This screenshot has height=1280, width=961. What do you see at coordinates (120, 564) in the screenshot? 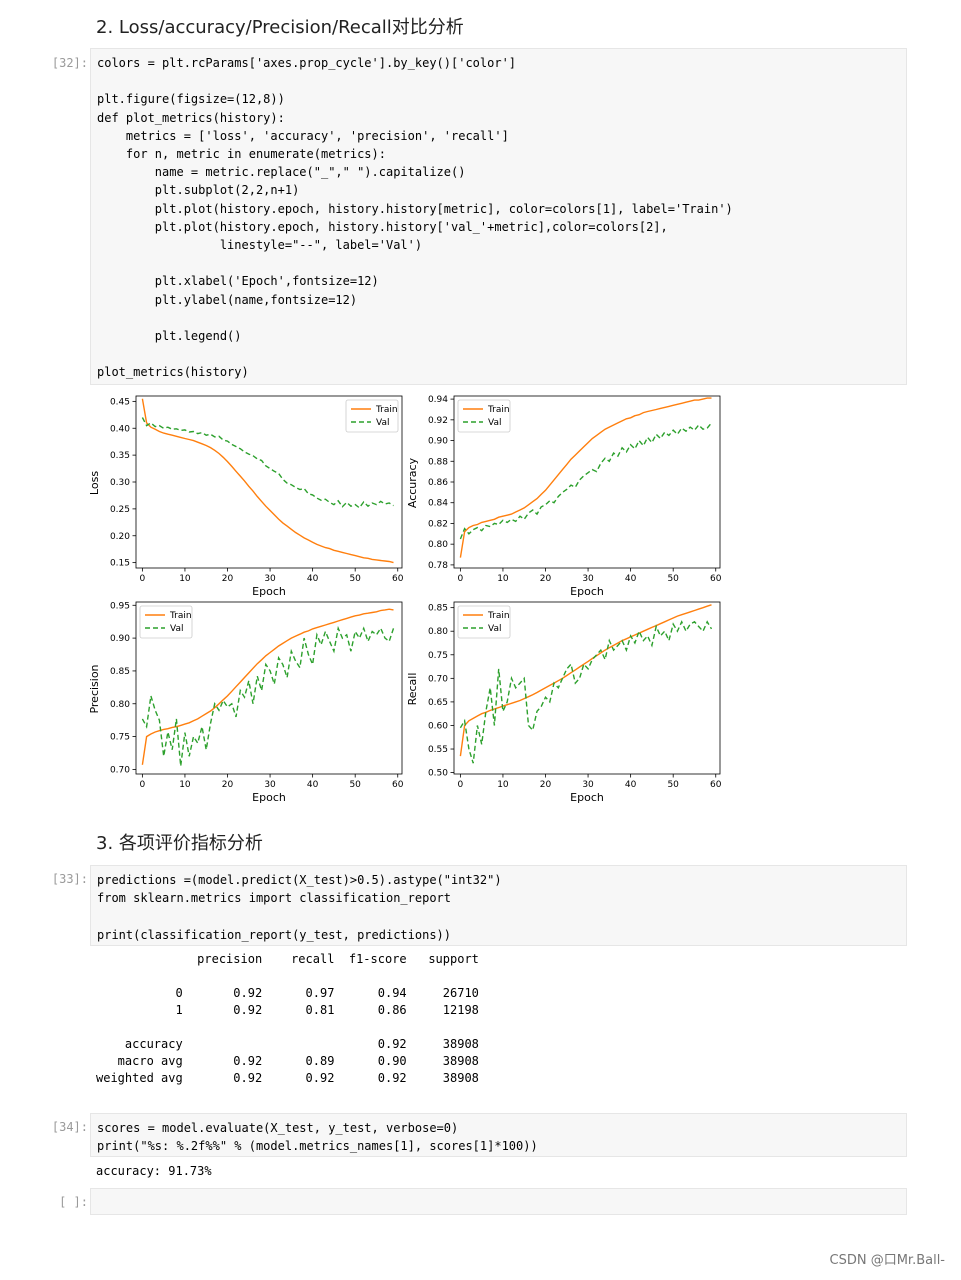
I see `y-tick-label: 0.15` at bounding box center [120, 564].